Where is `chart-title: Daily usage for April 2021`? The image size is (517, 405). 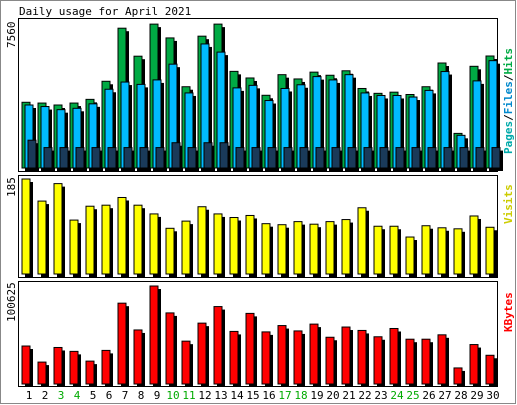 chart-title: Daily usage for April 2021 is located at coordinates (105, 11).